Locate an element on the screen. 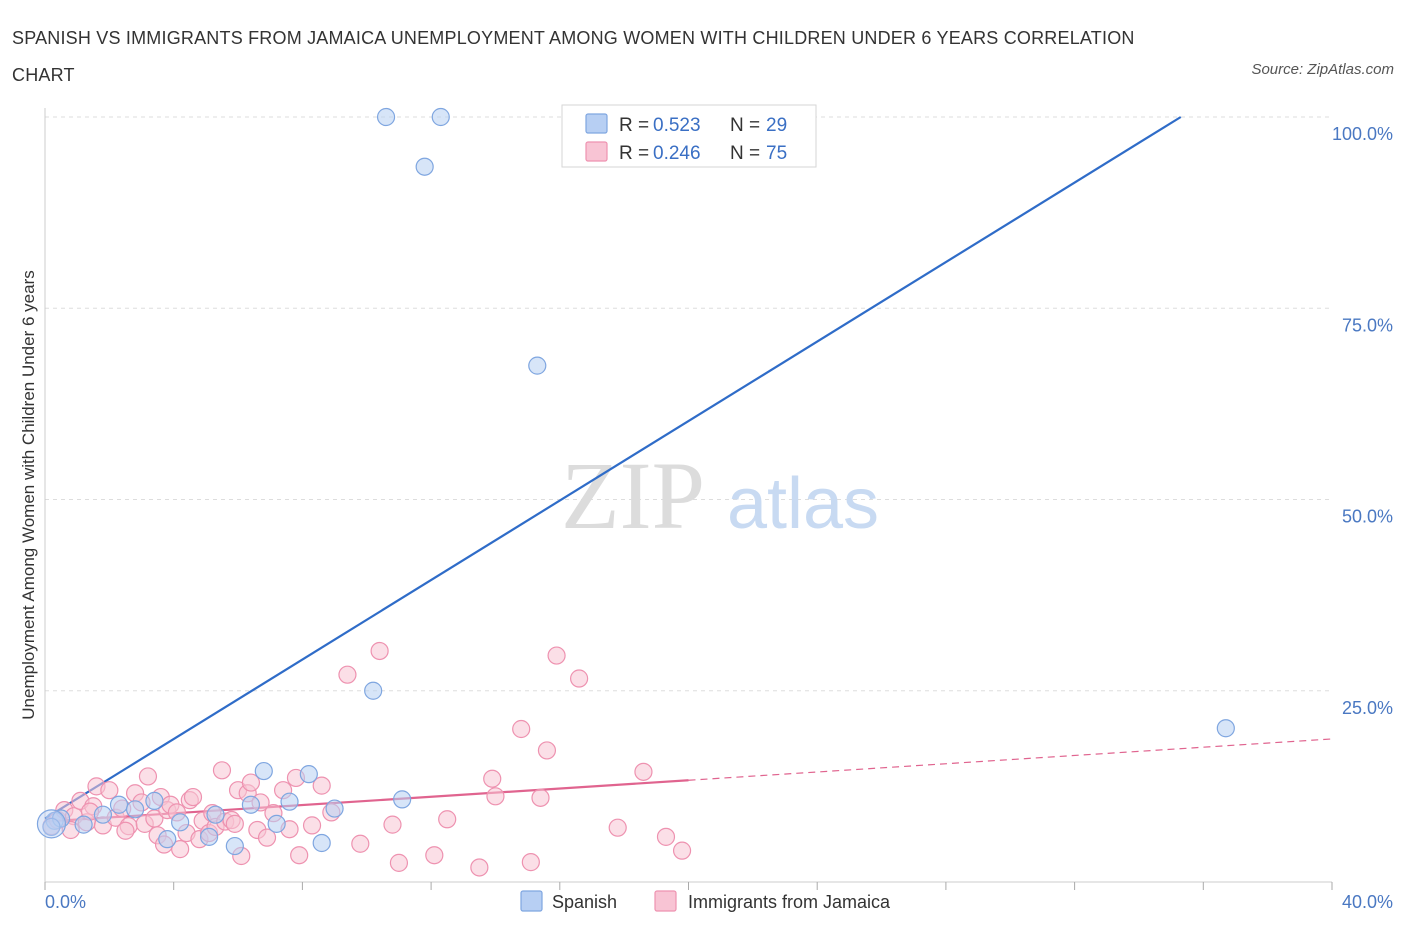  y-tick-label-25: 25.0% is located at coordinates (1367, 708).